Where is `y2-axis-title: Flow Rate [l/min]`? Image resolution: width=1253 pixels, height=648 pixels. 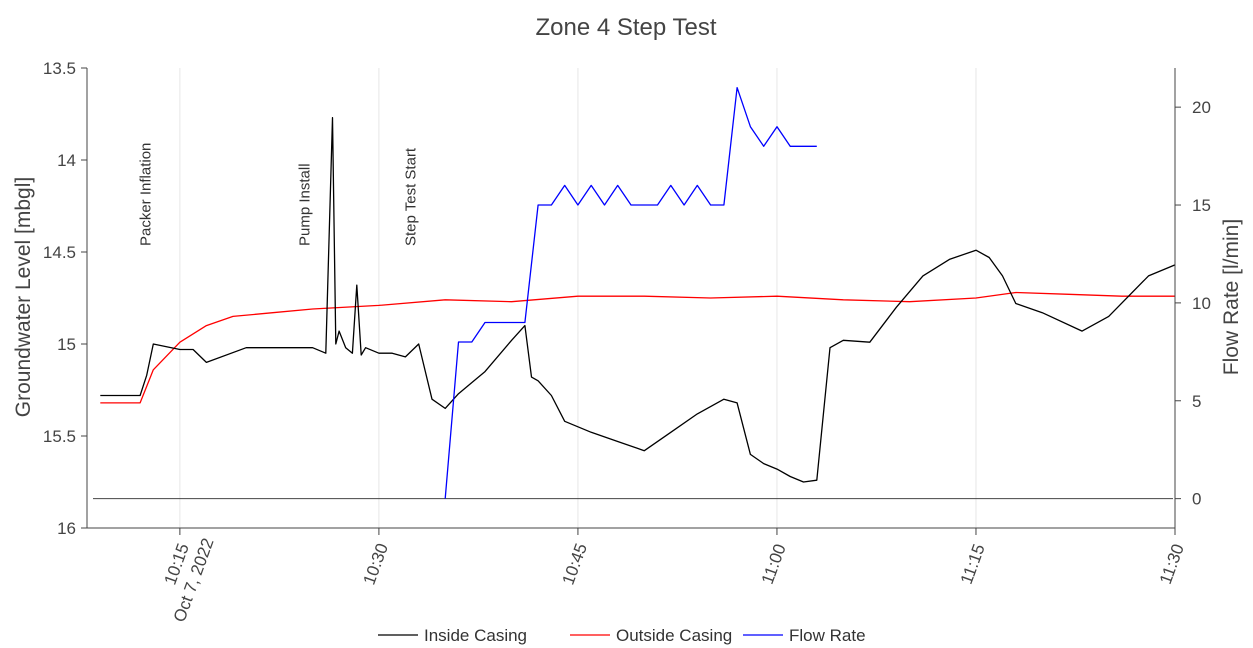
y2-axis-title: Flow Rate [l/min] is located at coordinates (1231, 297).